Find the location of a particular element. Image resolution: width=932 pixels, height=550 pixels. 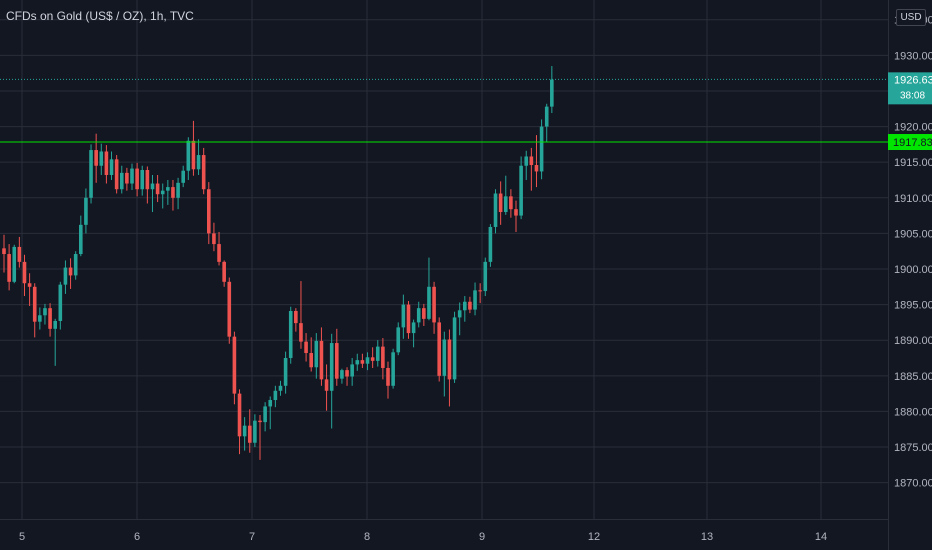

time-tick-label: 12 is located at coordinates (594, 537).